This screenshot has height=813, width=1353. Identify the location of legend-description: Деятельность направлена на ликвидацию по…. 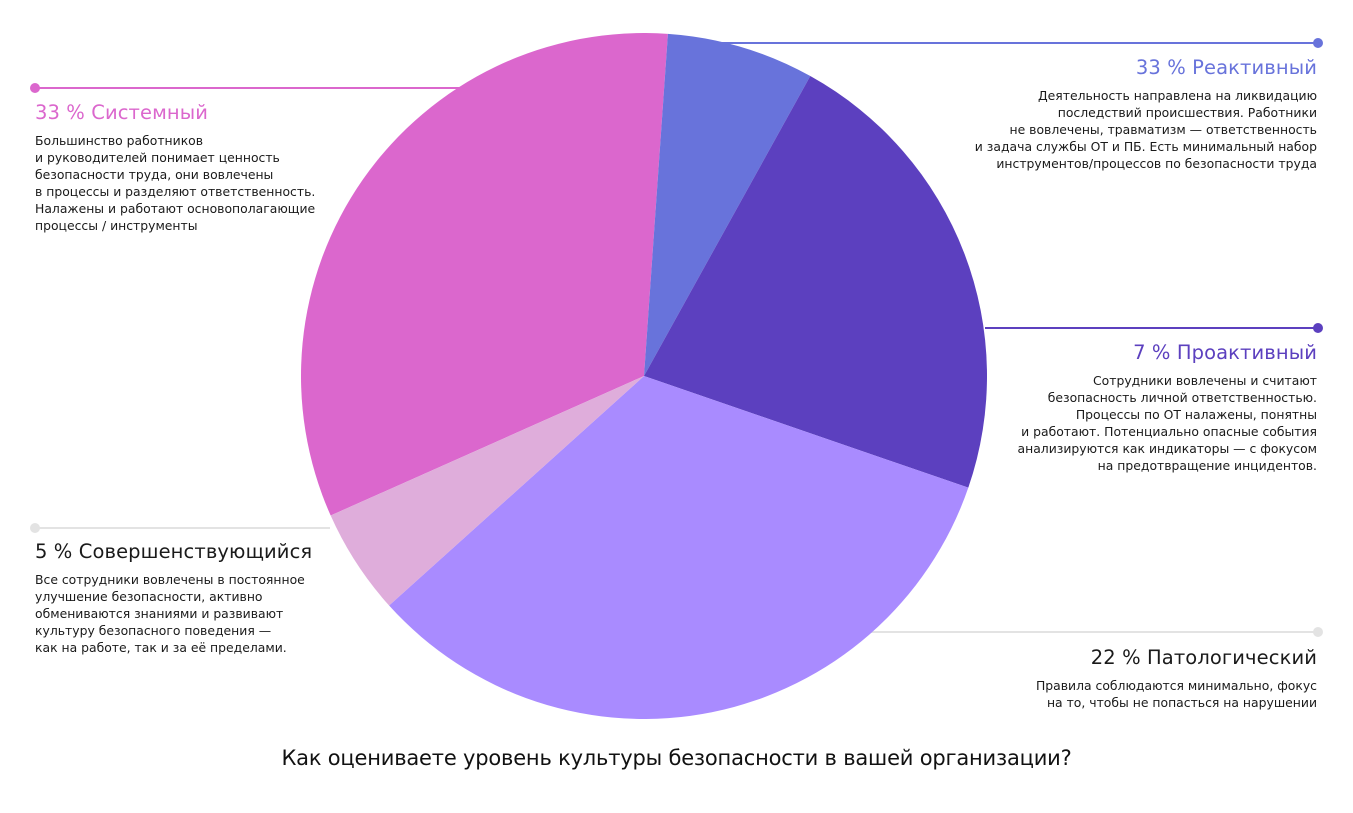
(1145, 129).